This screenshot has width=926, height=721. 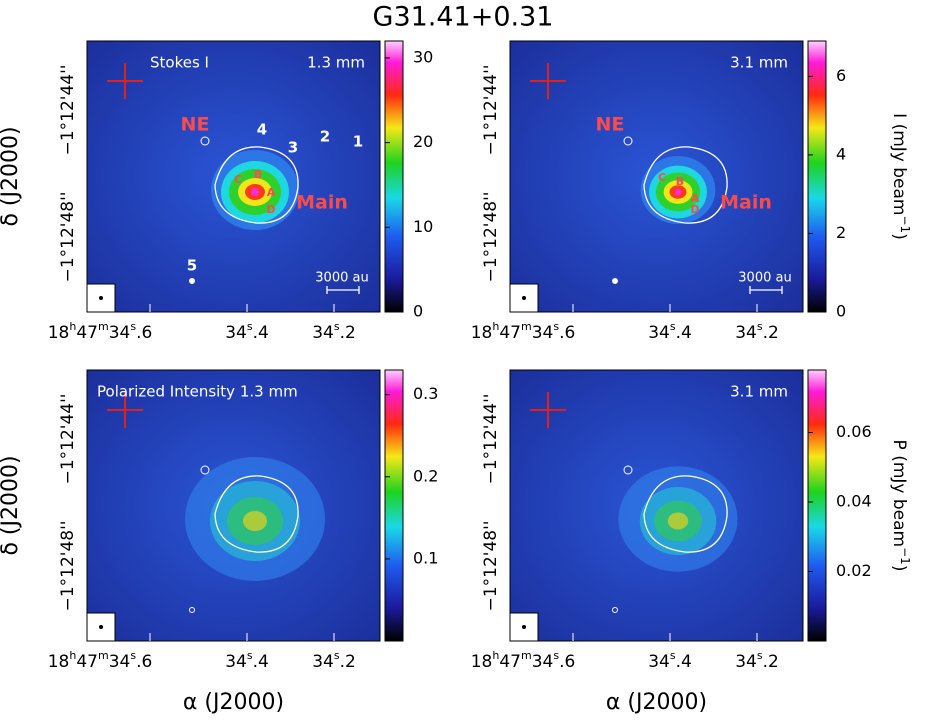 What do you see at coordinates (423, 226) in the screenshot?
I see `colorbar-tick-label: 10` at bounding box center [423, 226].